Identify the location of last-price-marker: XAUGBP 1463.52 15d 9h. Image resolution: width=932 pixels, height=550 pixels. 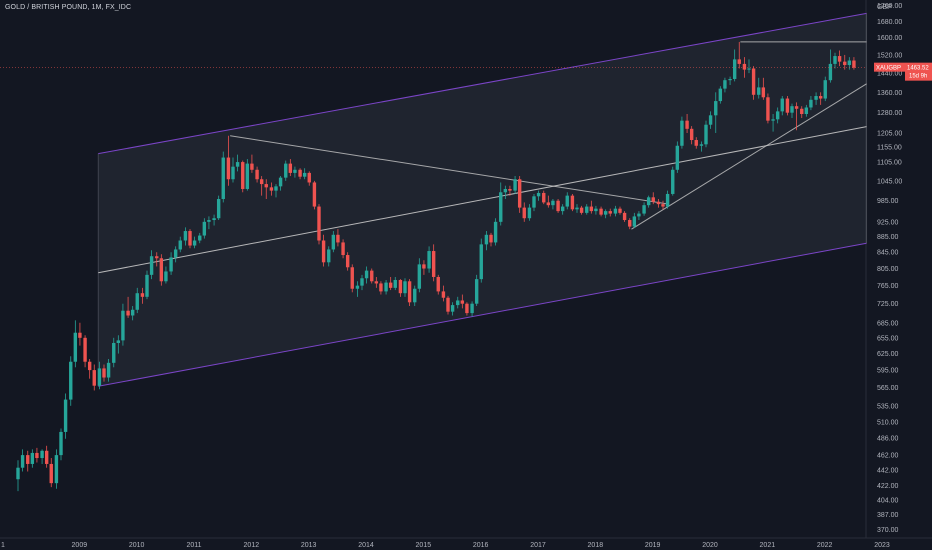
(466, 71).